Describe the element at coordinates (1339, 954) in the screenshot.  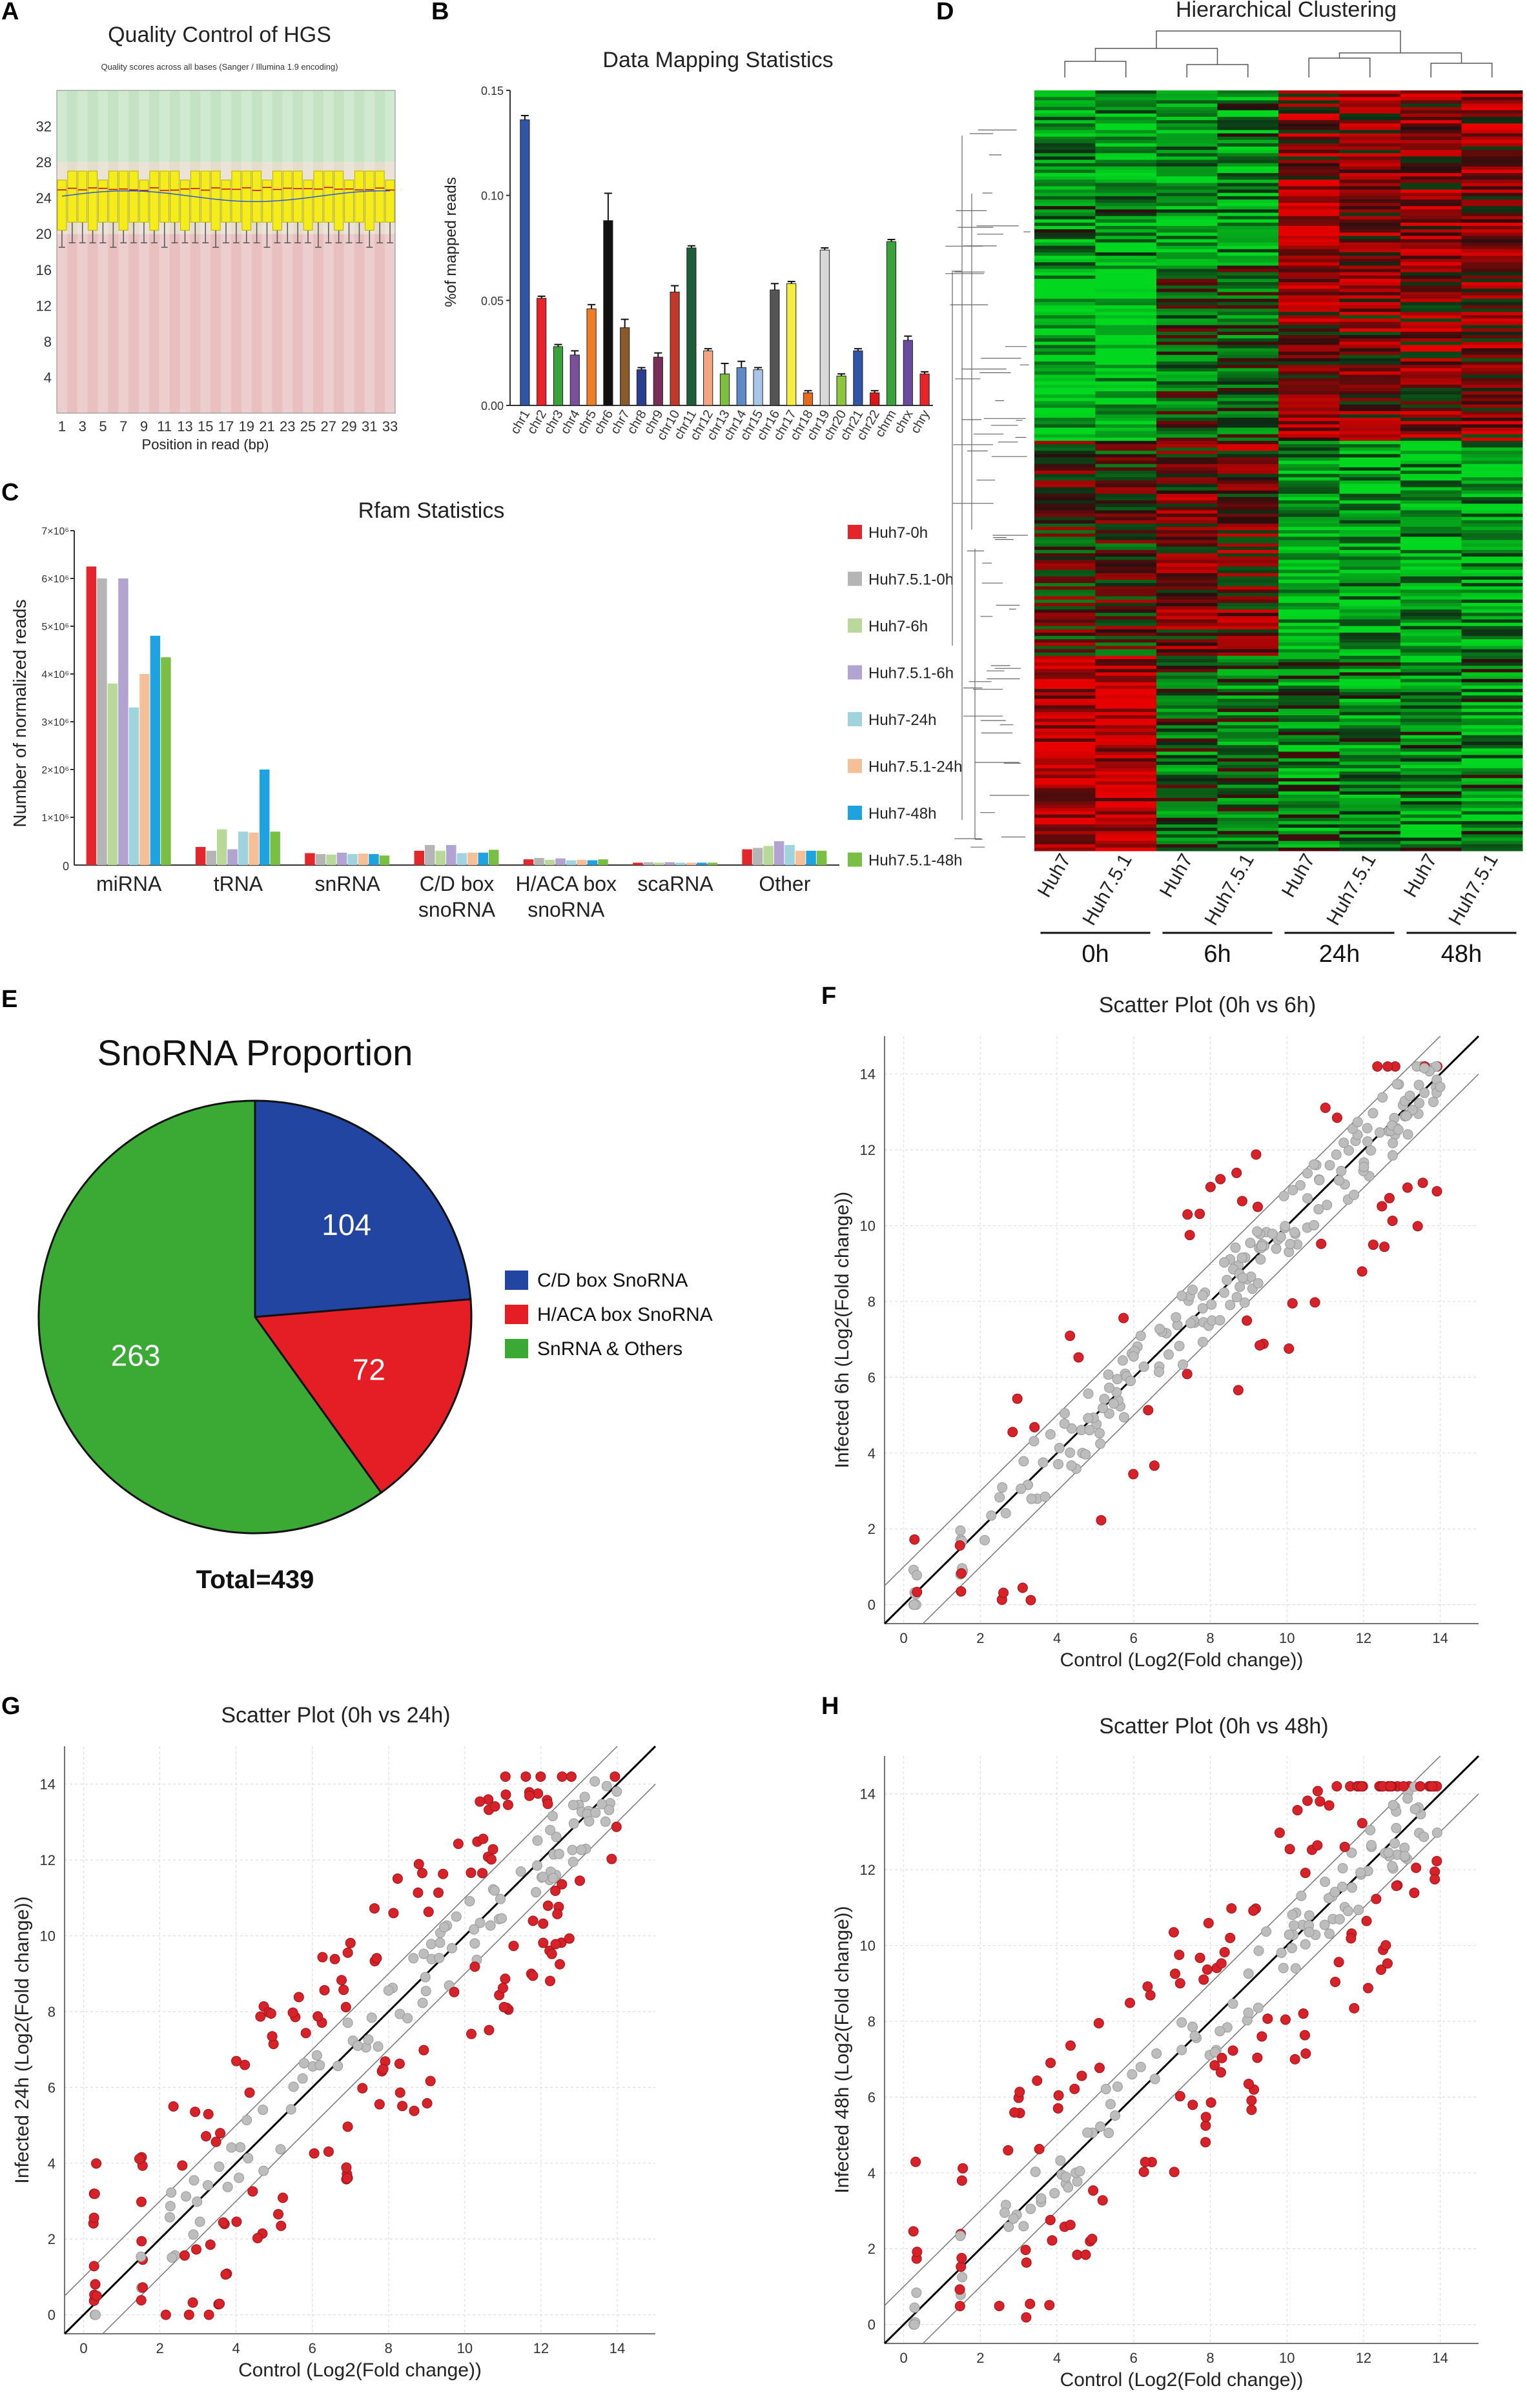
I see `heatmap-group-label: 24h` at that location.